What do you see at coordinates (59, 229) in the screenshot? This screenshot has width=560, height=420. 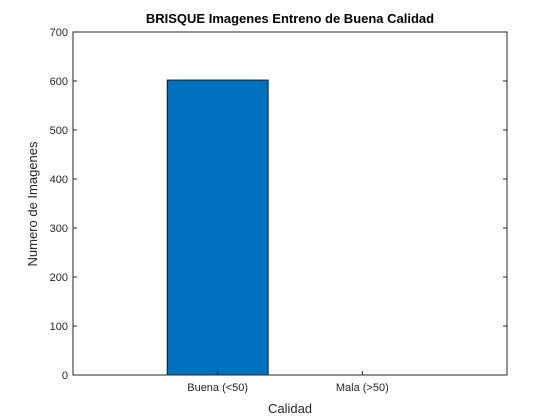 I see `y-tick-label-3: 300` at bounding box center [59, 229].